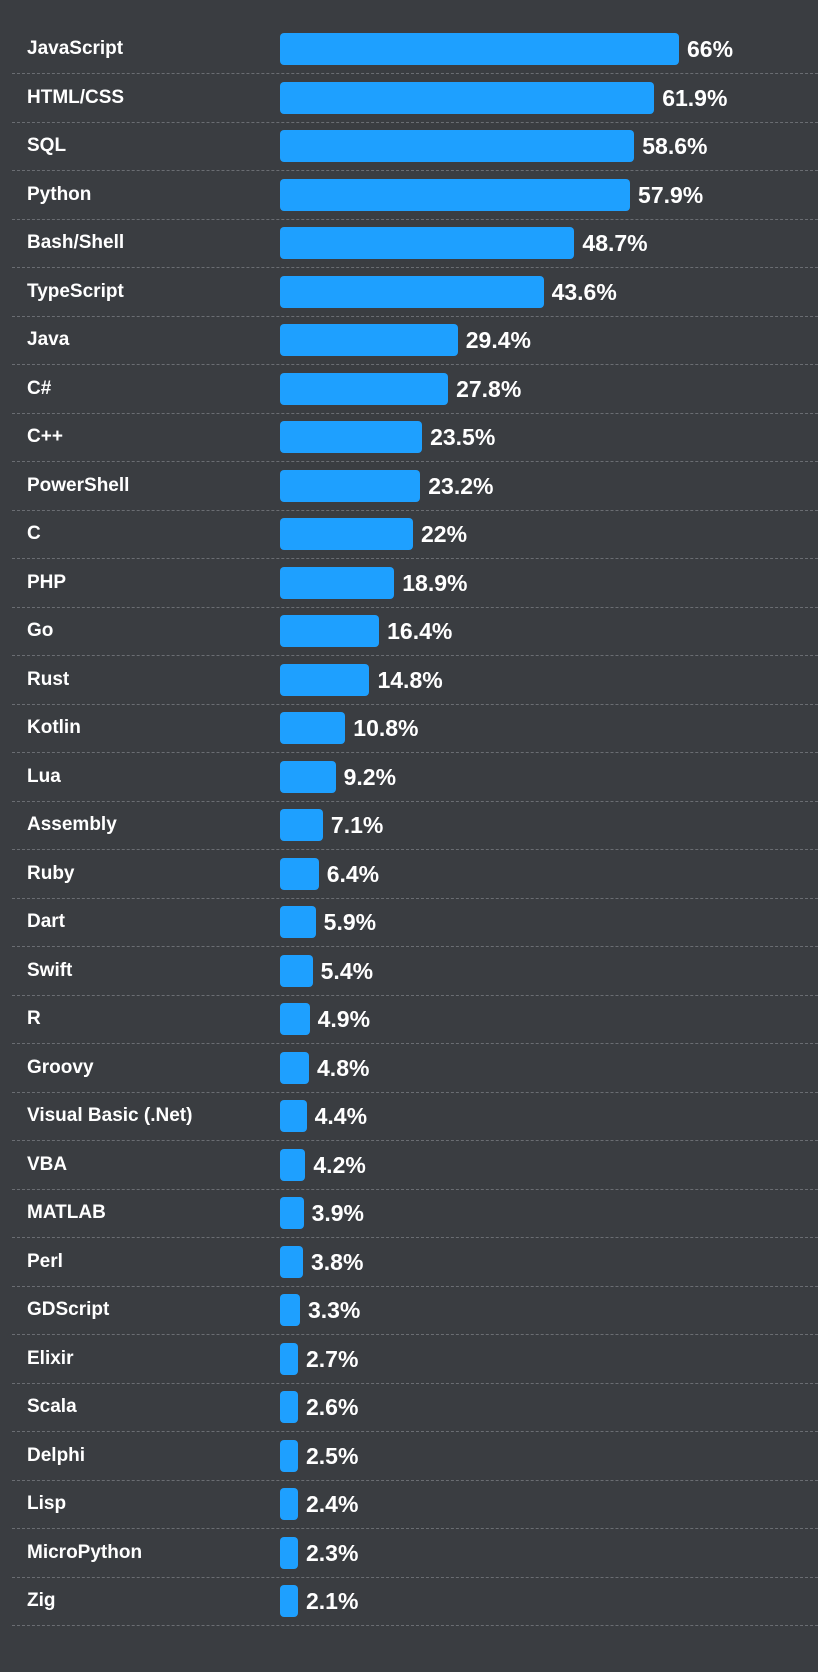  What do you see at coordinates (68, 1309) in the screenshot?
I see `category-label: GDScript` at bounding box center [68, 1309].